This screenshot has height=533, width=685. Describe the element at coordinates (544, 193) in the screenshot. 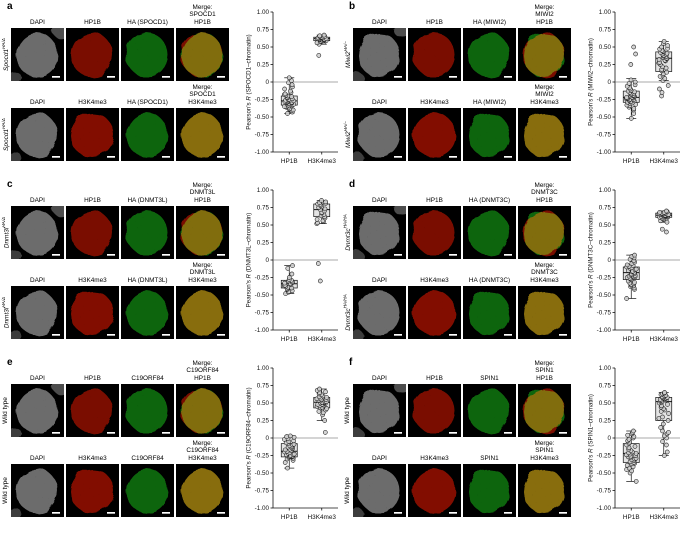

I see `merge-image-label: Merge: DNMT3C HP1B` at that location.